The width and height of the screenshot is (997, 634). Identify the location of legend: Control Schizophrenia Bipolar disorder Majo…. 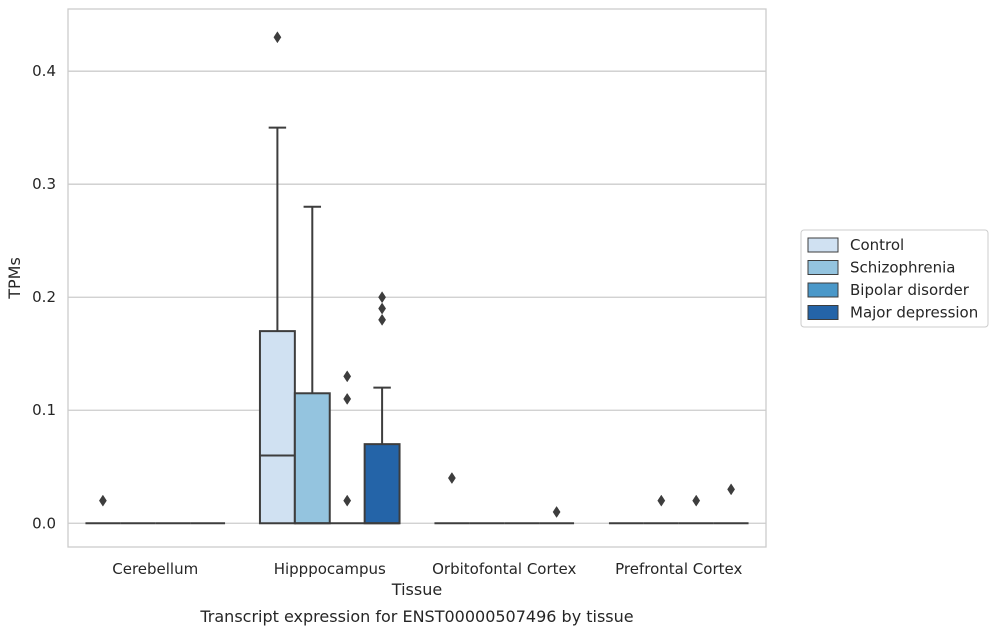
(894, 278).